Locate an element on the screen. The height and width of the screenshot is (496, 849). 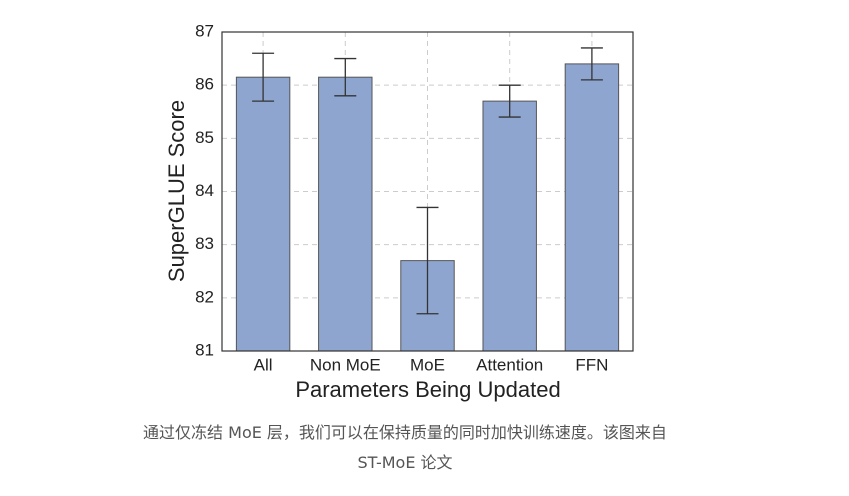
y-tick-label: 83 is located at coordinates (204, 243).